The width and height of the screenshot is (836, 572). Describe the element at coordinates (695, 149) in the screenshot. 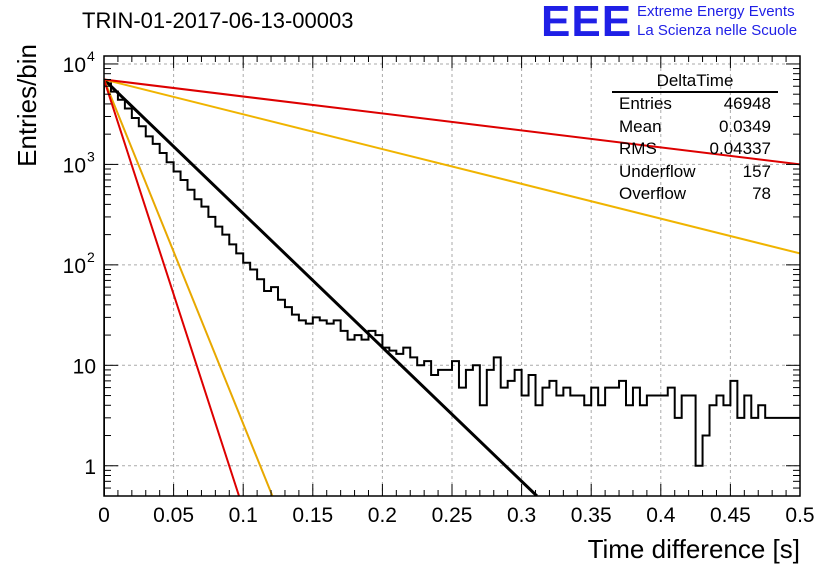

I see `stats-row-rms: RMS 0.04337` at that location.